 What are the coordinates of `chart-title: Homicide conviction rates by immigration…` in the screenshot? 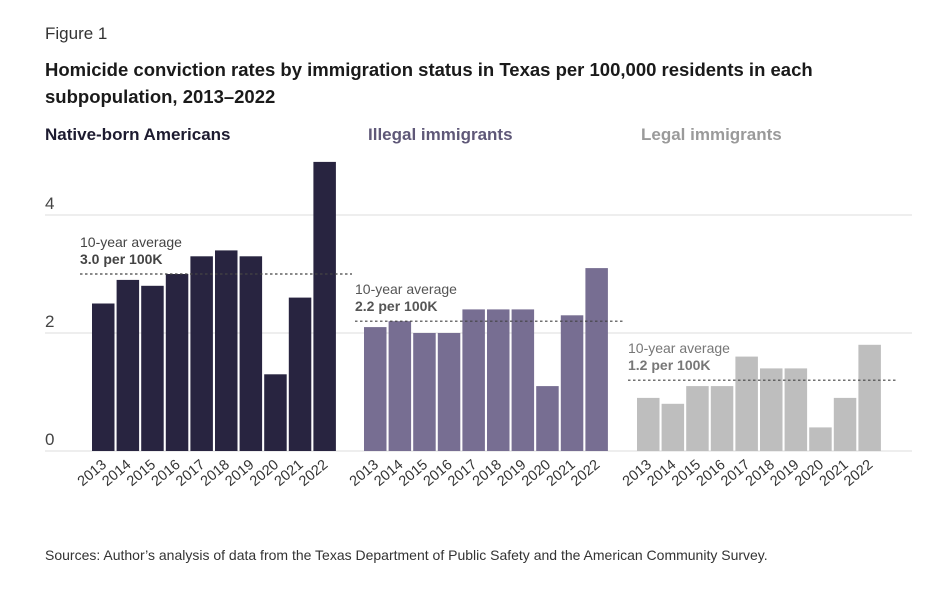 It's located at (429, 83).